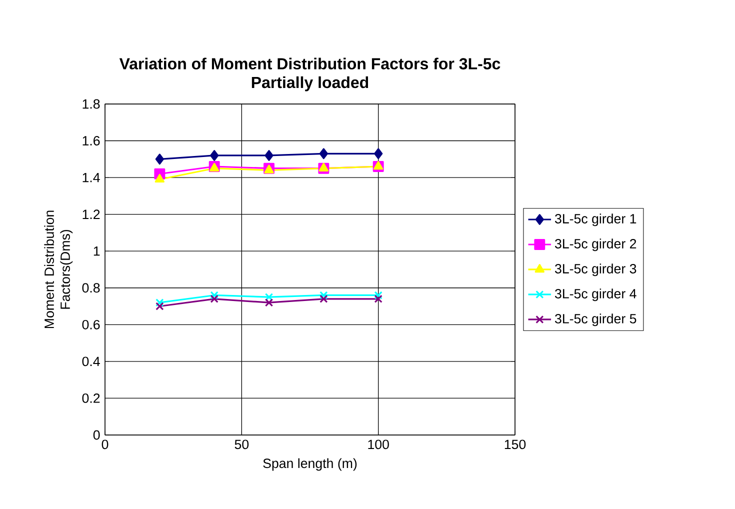 The image size is (735, 509). Describe the element at coordinates (91, 325) in the screenshot. I see `y-tick-label: 0.6` at that location.